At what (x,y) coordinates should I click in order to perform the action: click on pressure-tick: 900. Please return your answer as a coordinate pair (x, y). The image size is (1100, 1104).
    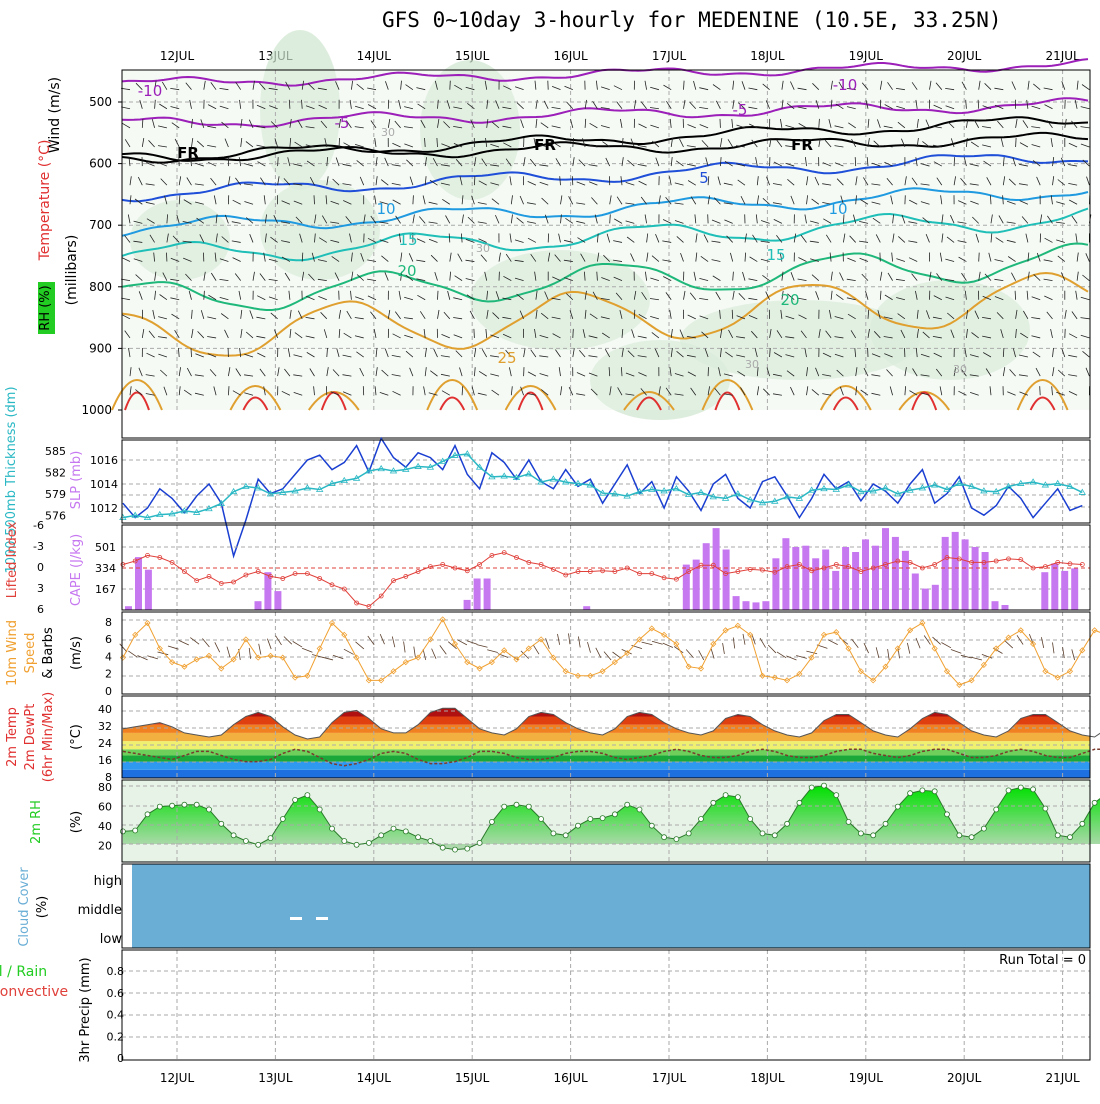
    Looking at the image, I should click on (100, 348).